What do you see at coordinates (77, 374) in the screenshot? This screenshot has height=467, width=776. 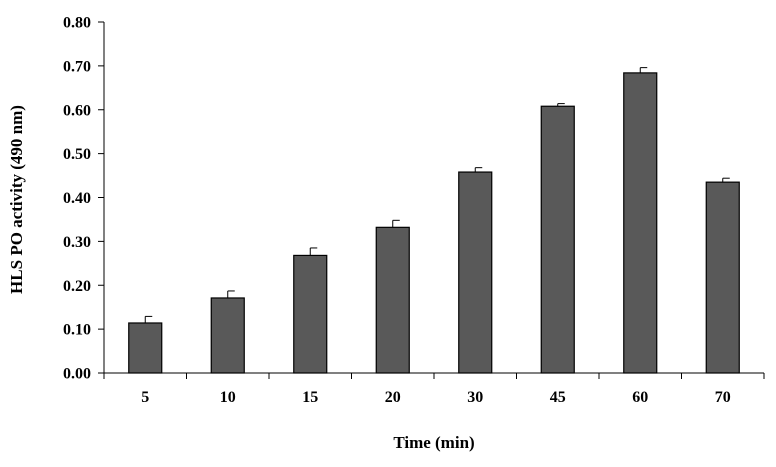 I see `y-tick-label: 0.00` at bounding box center [77, 374].